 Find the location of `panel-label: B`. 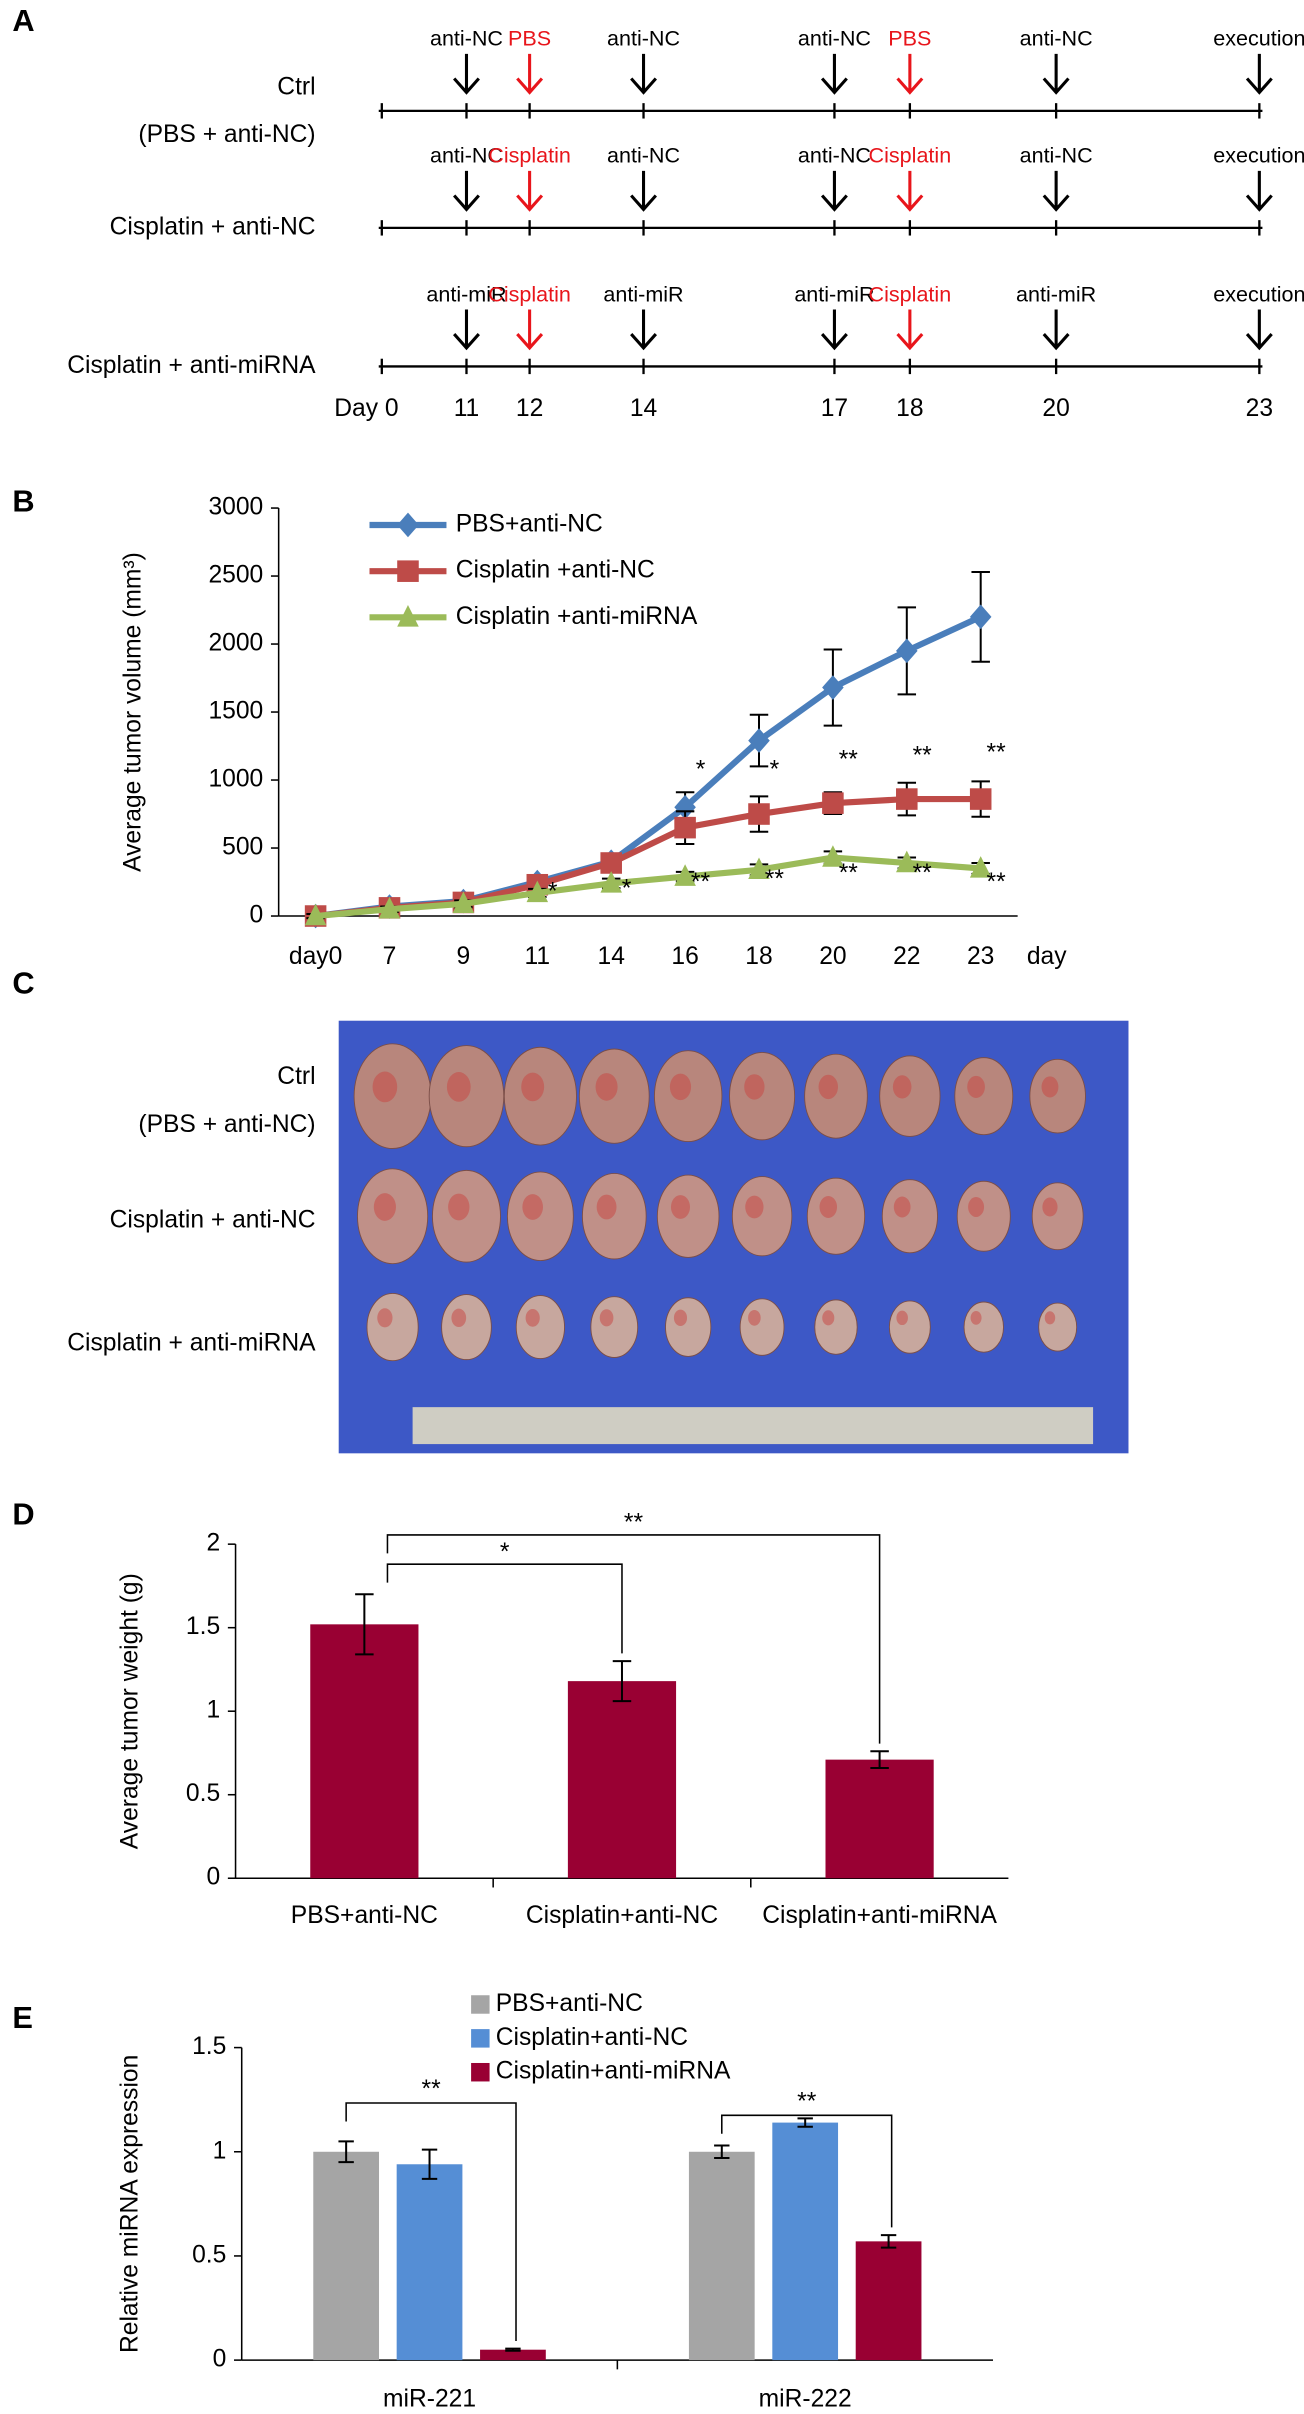

panel-label: B is located at coordinates (23, 501).